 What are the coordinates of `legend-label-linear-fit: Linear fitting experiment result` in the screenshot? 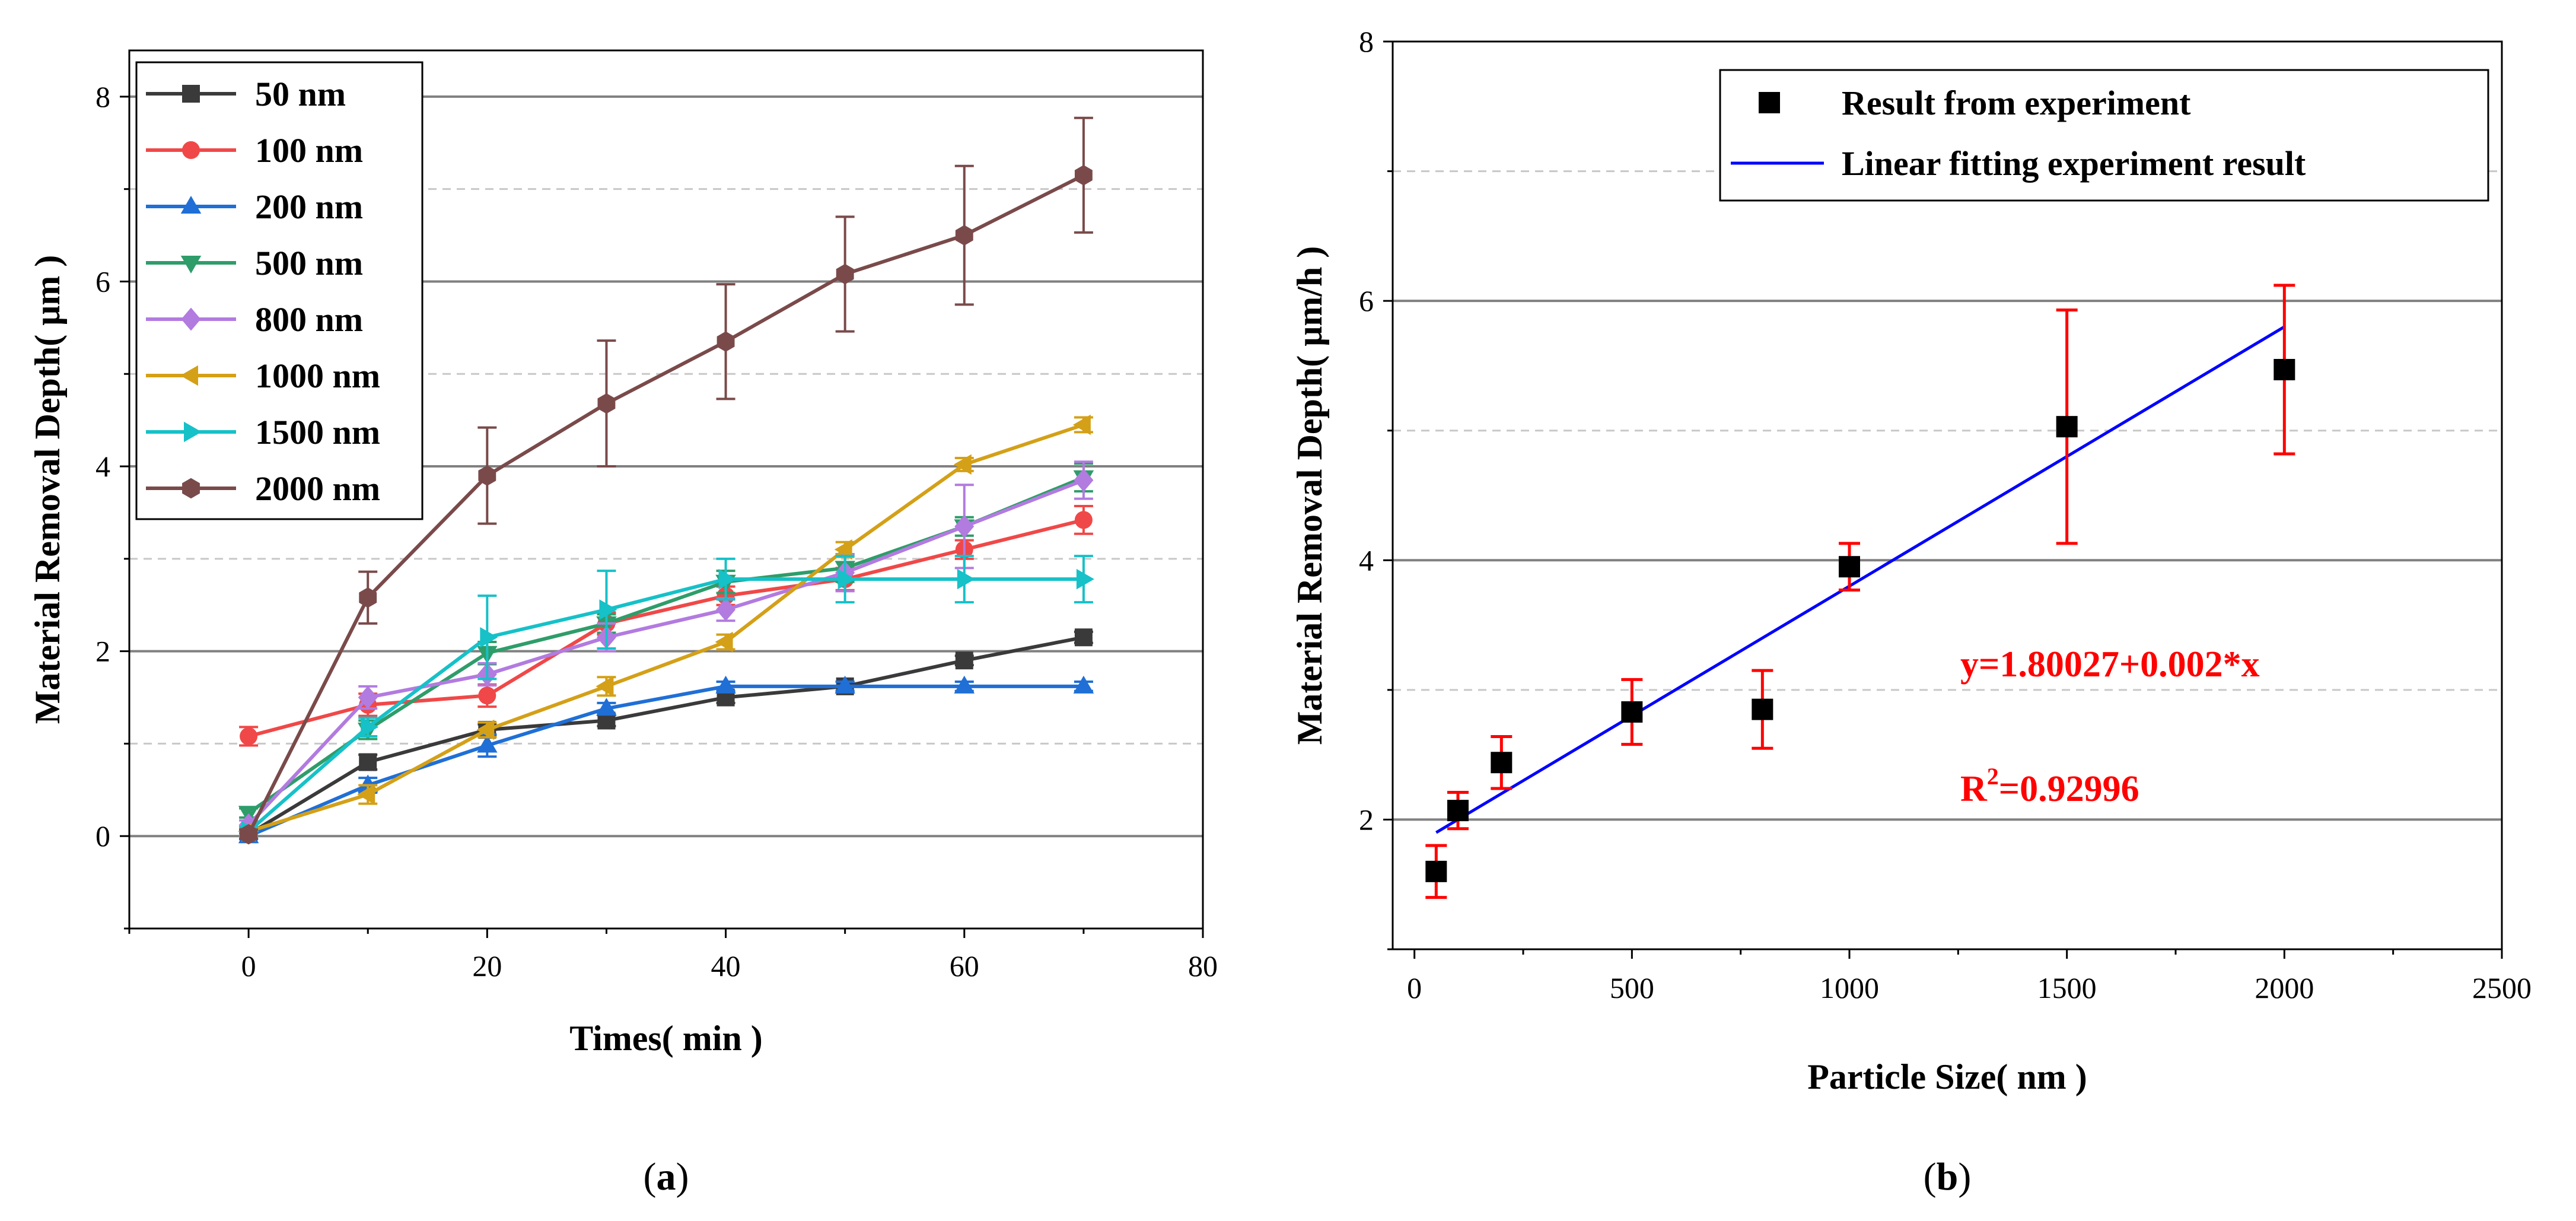 It's located at (2074, 163).